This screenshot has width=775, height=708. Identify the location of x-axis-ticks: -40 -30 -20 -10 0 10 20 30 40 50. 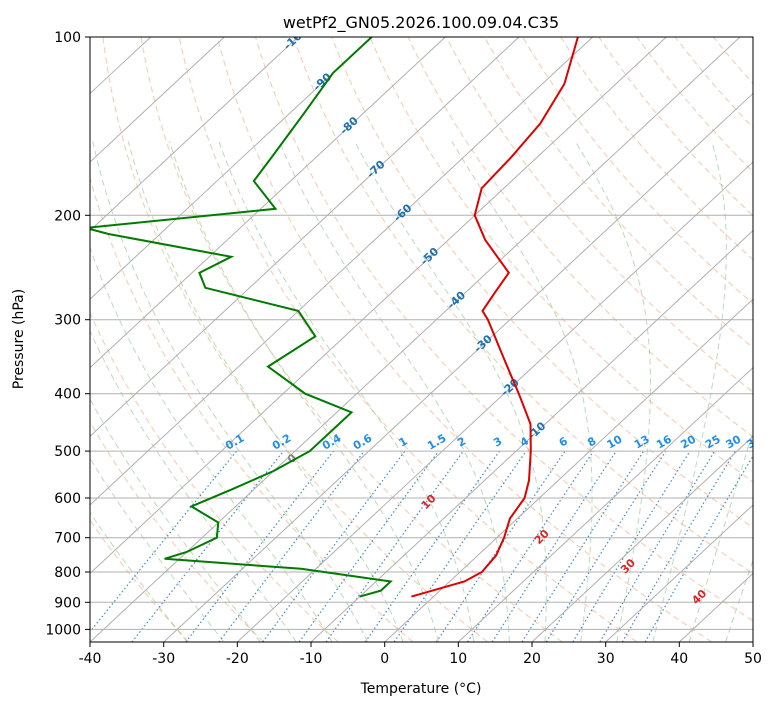
(420, 654).